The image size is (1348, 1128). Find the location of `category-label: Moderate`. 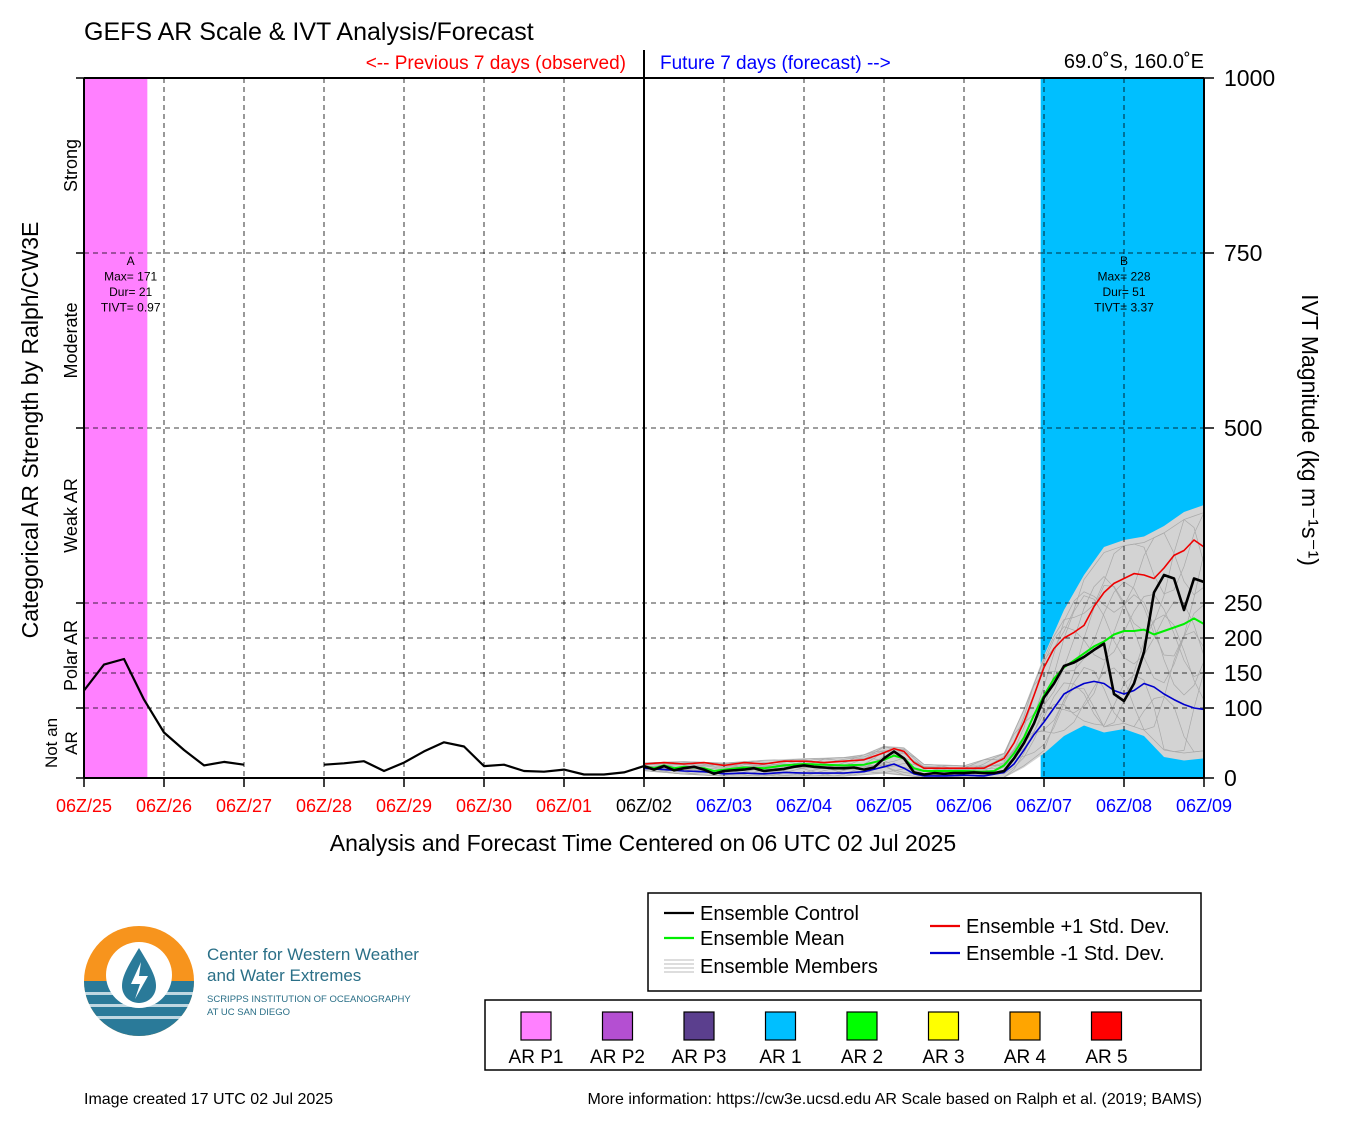

category-label: Moderate is located at coordinates (71, 340).